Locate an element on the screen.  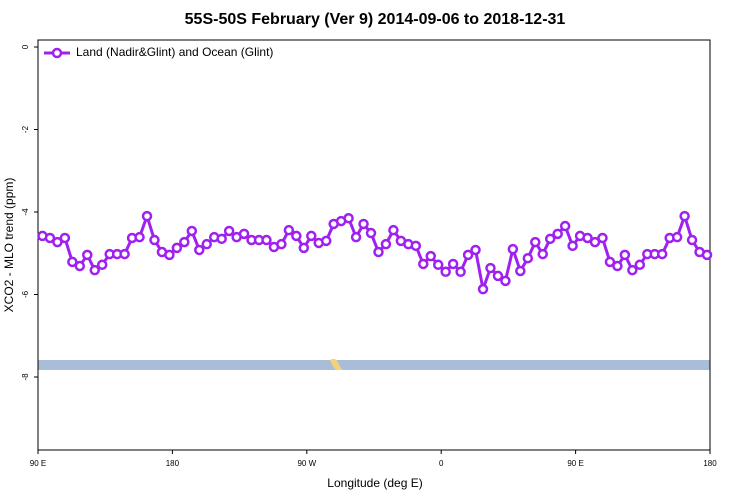
legend-marker is located at coordinates (57, 53).